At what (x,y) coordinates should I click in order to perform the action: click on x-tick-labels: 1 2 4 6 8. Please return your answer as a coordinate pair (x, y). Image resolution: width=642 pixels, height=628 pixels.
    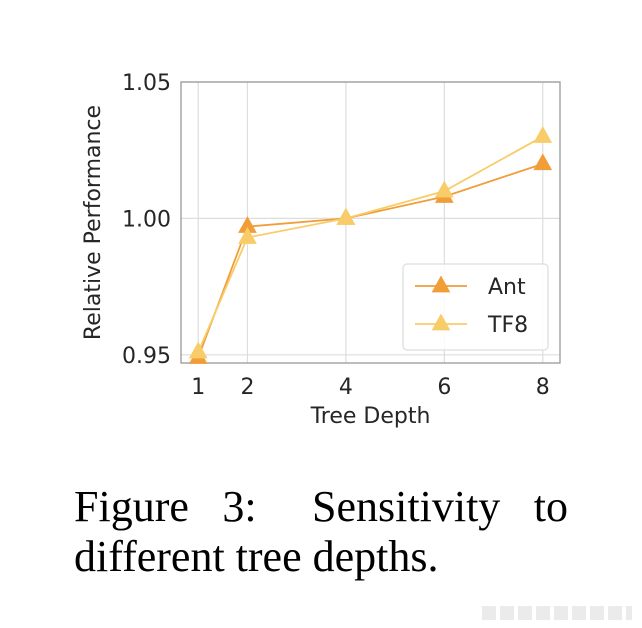
    Looking at the image, I should click on (370, 387).